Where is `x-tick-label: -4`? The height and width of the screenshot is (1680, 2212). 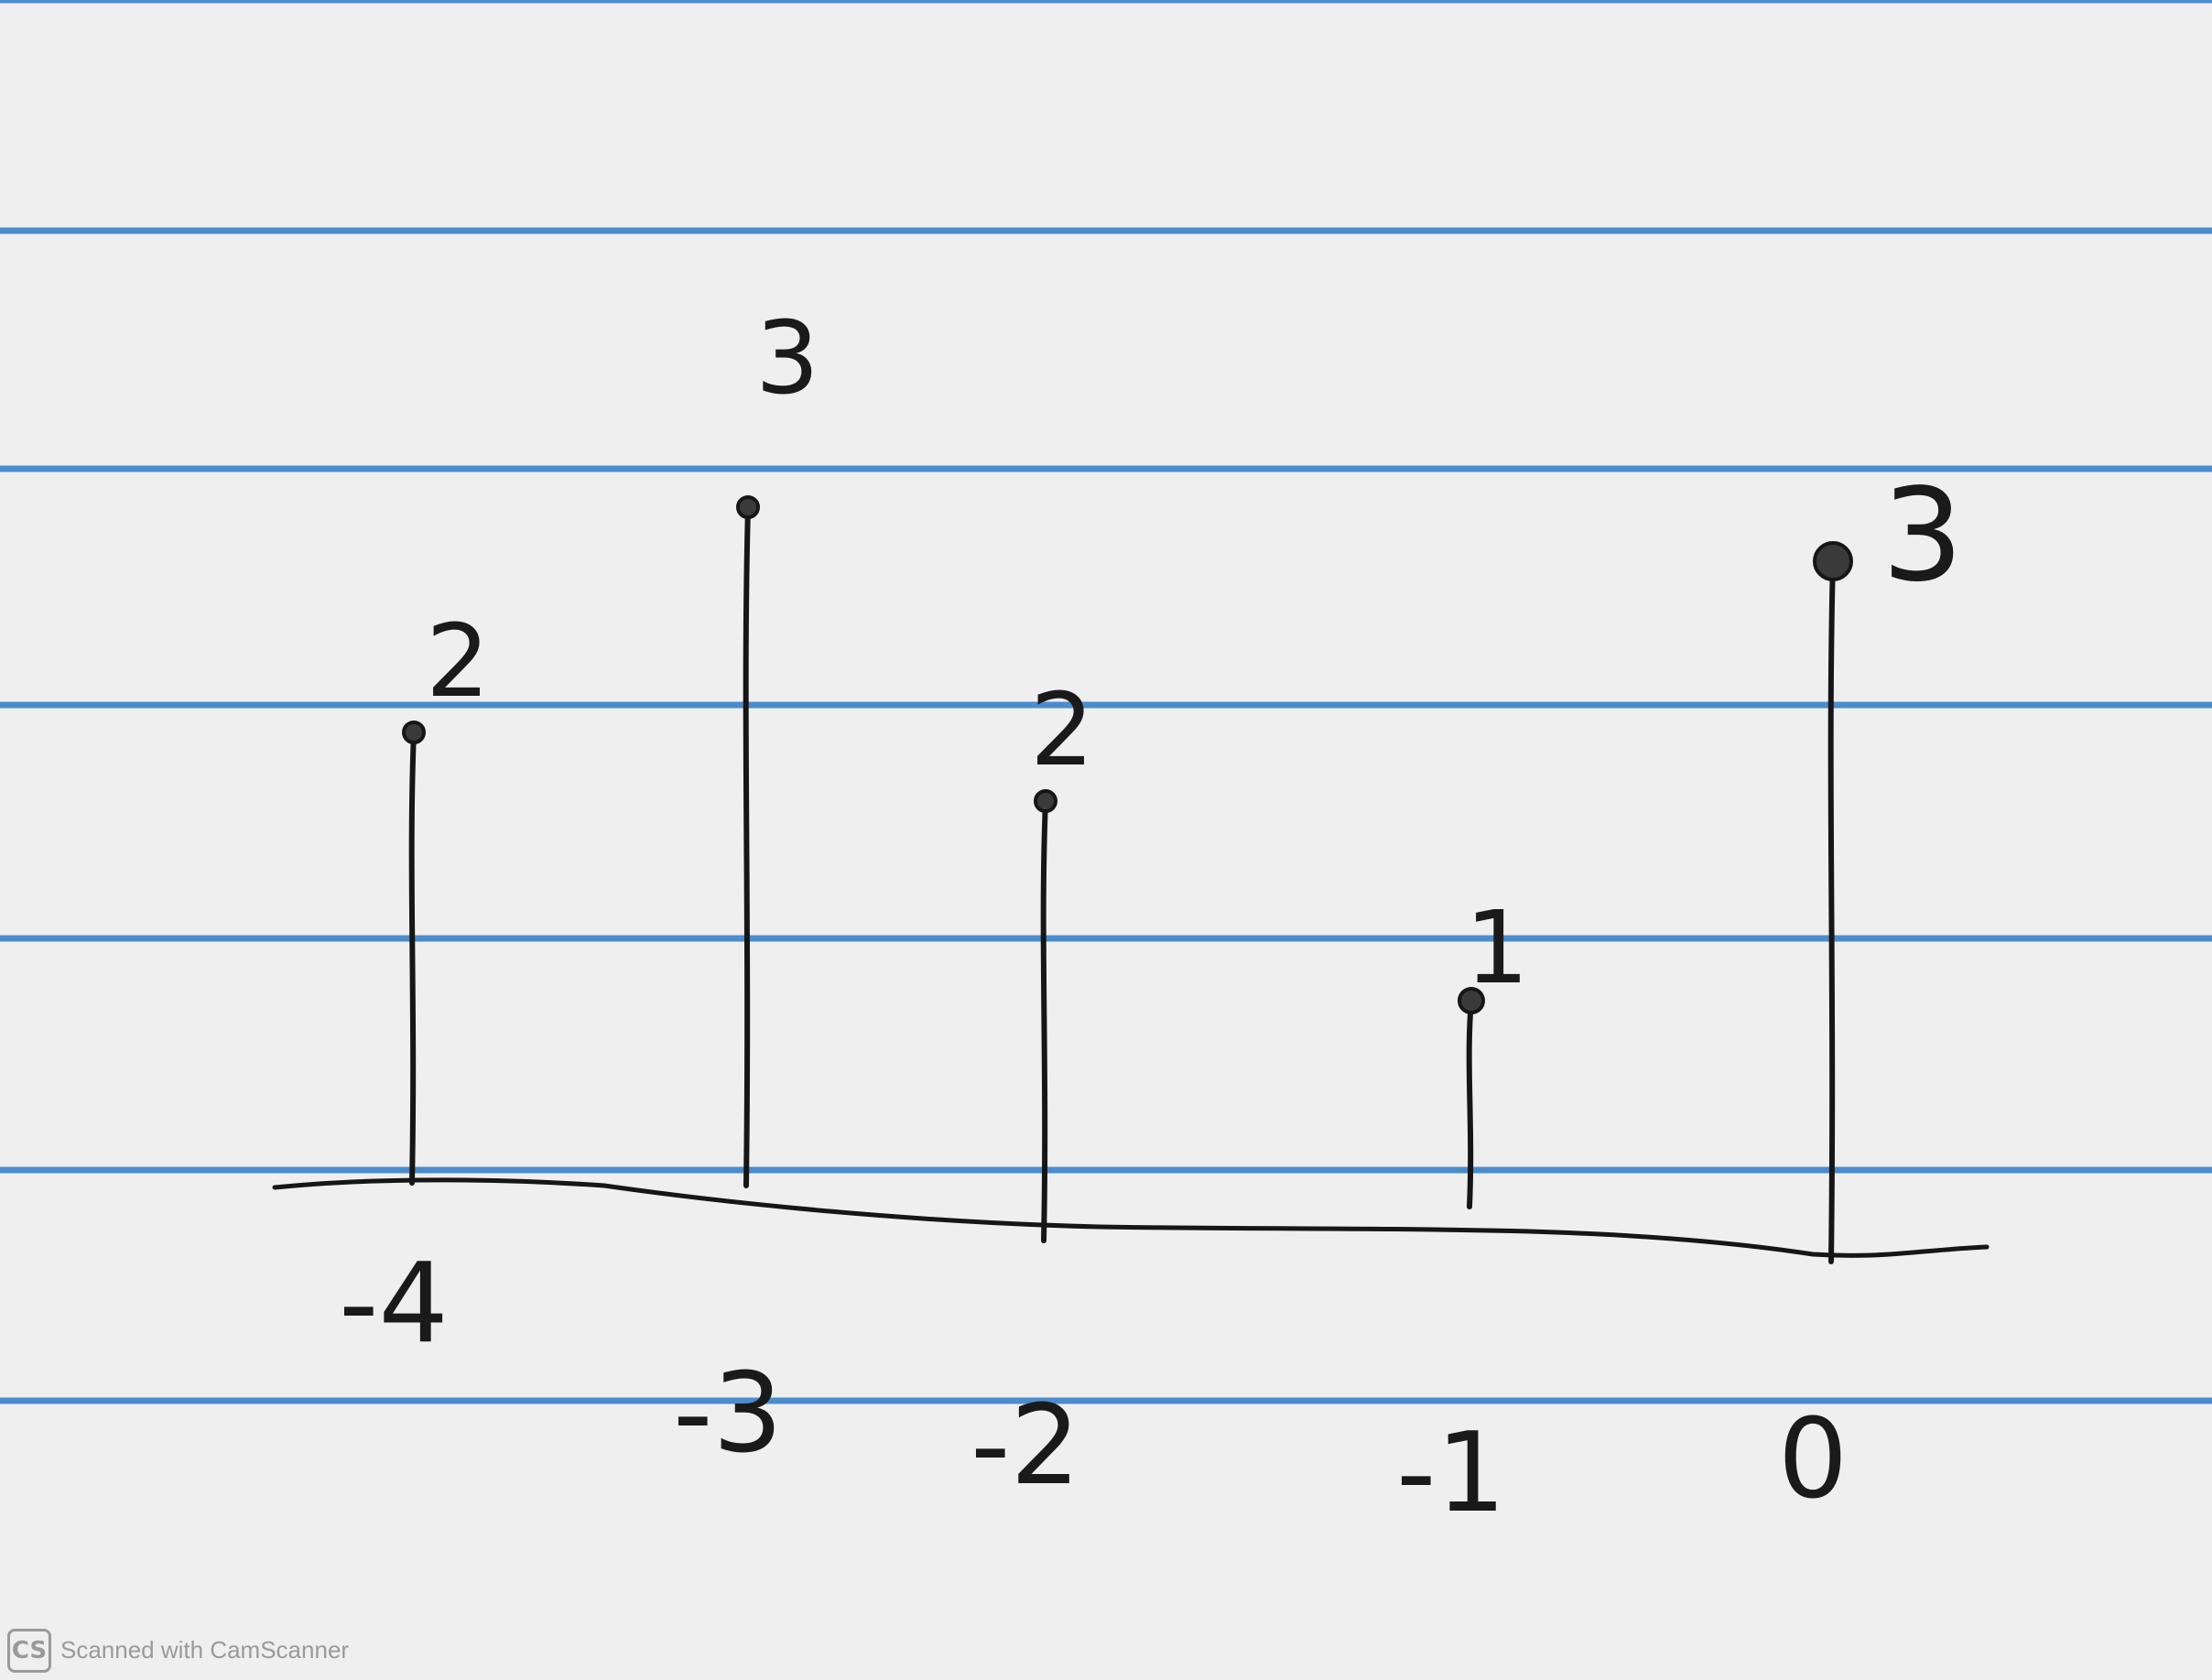 x-tick-label: -4 is located at coordinates (394, 1304).